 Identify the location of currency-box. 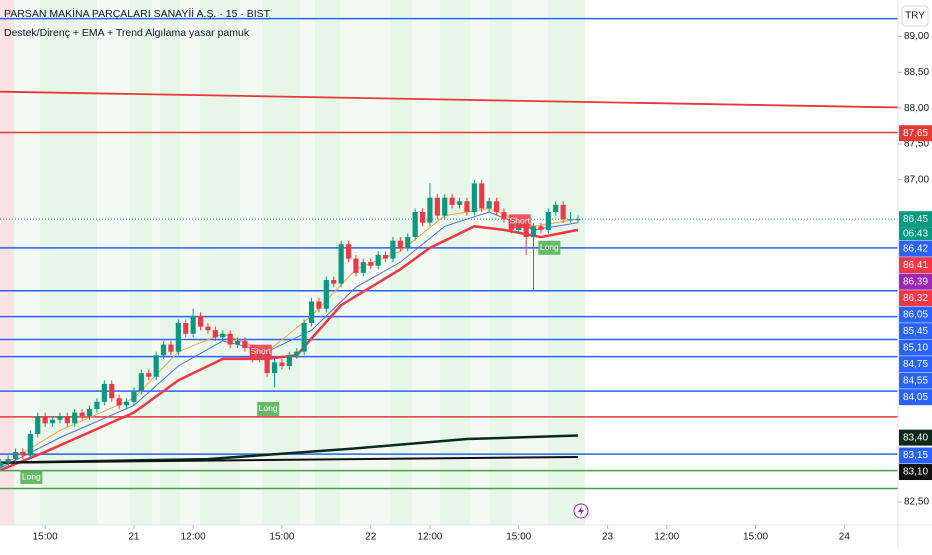
(915, 16).